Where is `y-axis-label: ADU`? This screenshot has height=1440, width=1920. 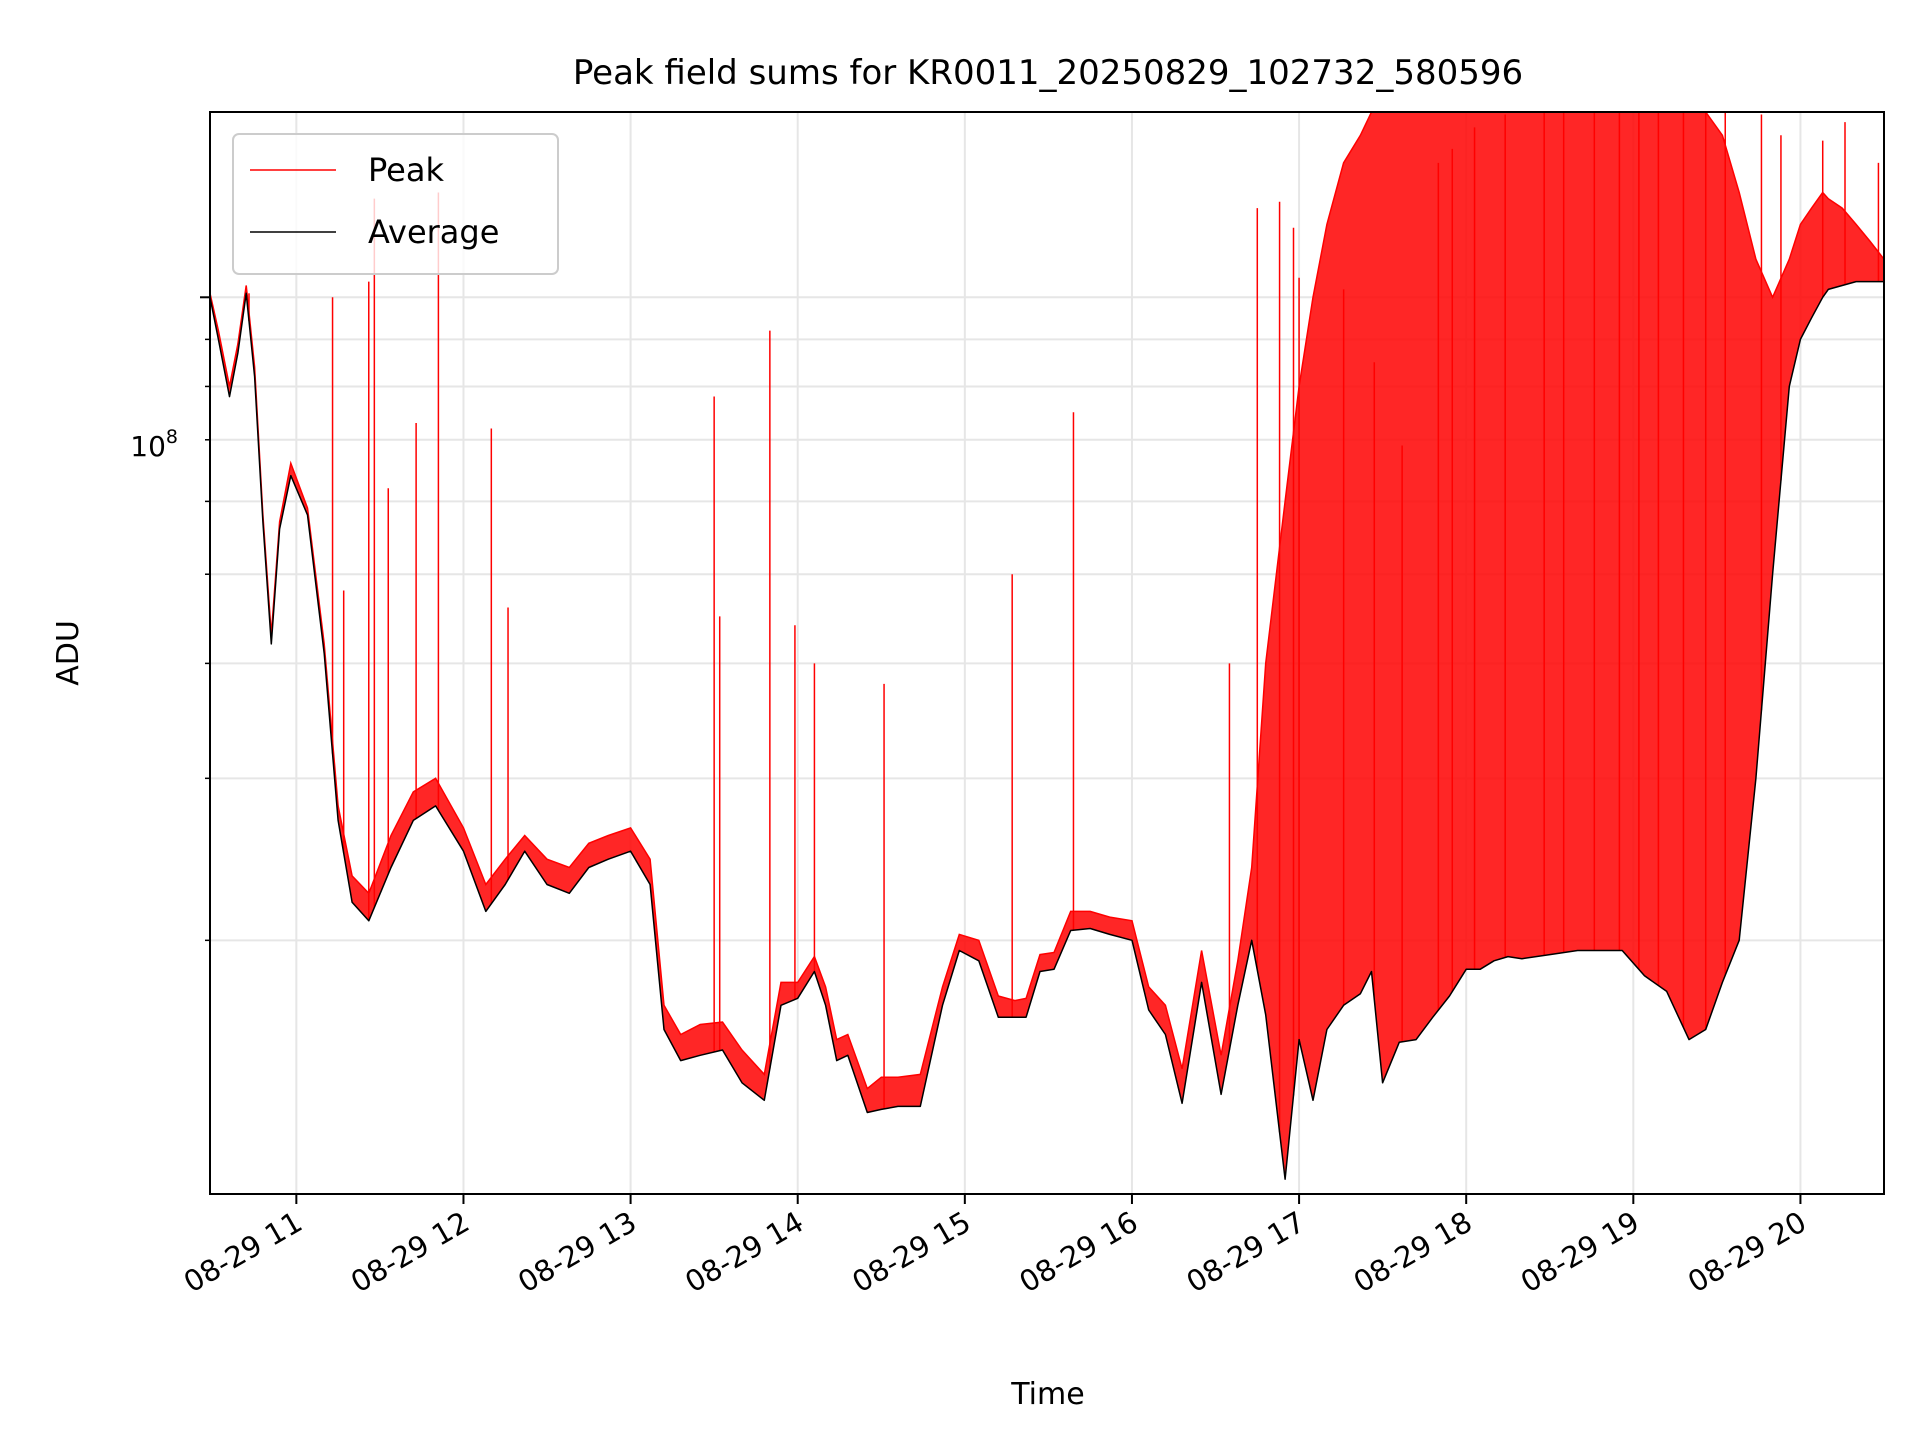 y-axis-label: ADU is located at coordinates (68, 653).